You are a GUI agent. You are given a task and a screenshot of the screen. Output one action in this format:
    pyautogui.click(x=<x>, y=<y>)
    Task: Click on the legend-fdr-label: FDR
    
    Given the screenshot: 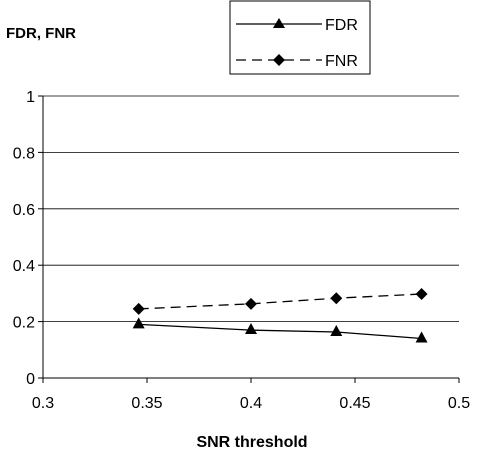 What is the action you would take?
    pyautogui.click(x=341, y=25)
    